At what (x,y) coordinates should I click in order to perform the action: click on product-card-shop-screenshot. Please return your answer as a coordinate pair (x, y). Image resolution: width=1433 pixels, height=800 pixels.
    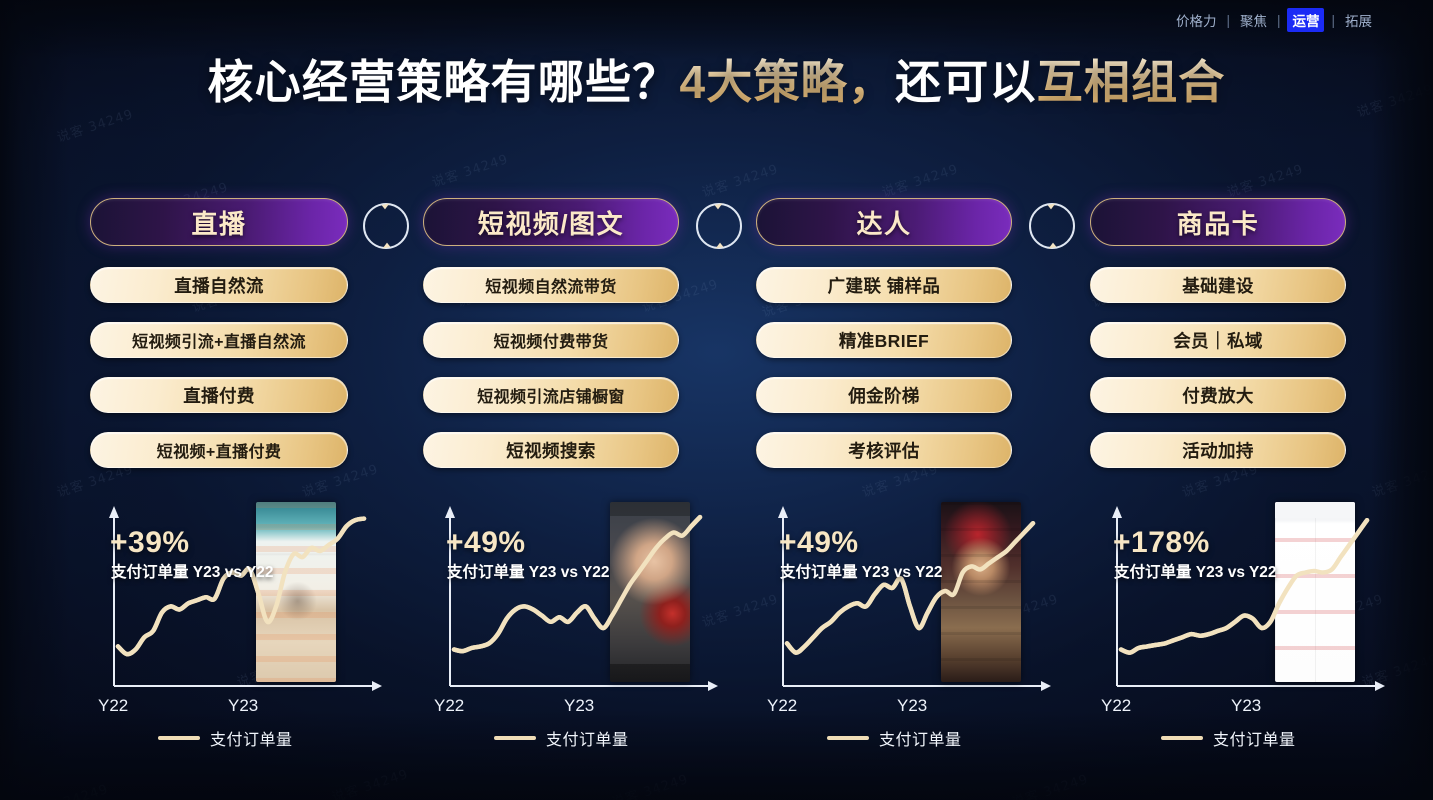
    Looking at the image, I should click on (1315, 592).